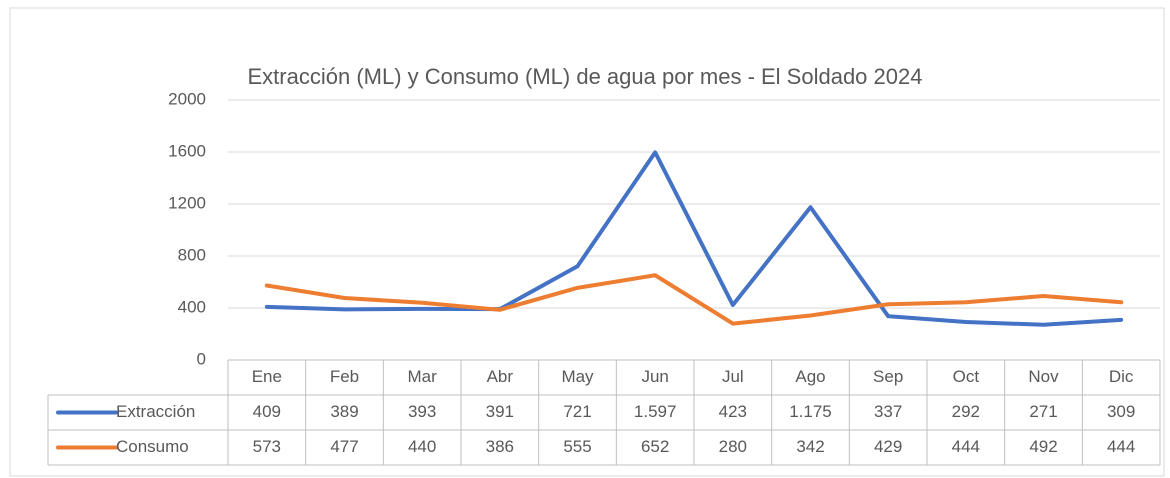 This screenshot has width=1170, height=478. I want to click on table-value: 423, so click(733, 411).